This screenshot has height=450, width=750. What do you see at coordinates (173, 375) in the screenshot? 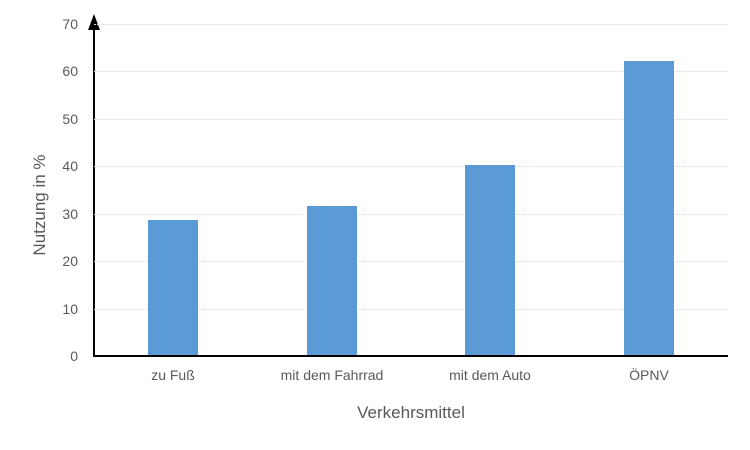
I see `x-category-label-0: zu Fuß` at bounding box center [173, 375].